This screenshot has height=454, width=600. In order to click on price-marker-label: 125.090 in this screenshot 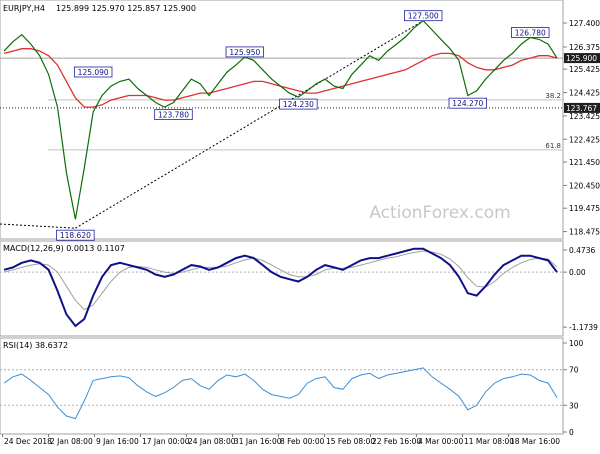, I will do `click(93, 72)`.